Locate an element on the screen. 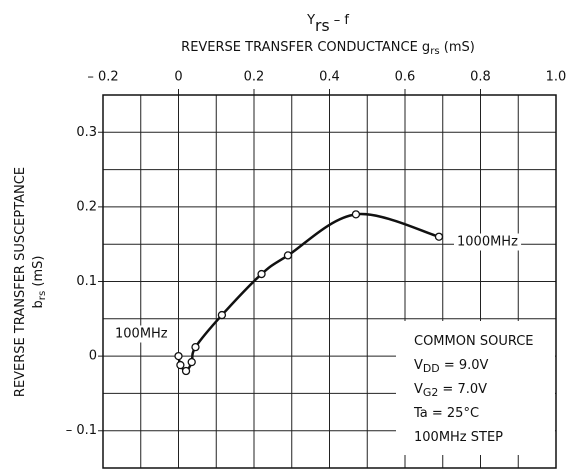 The image size is (575, 470). text-segment: = 7.0V is located at coordinates (462, 389).